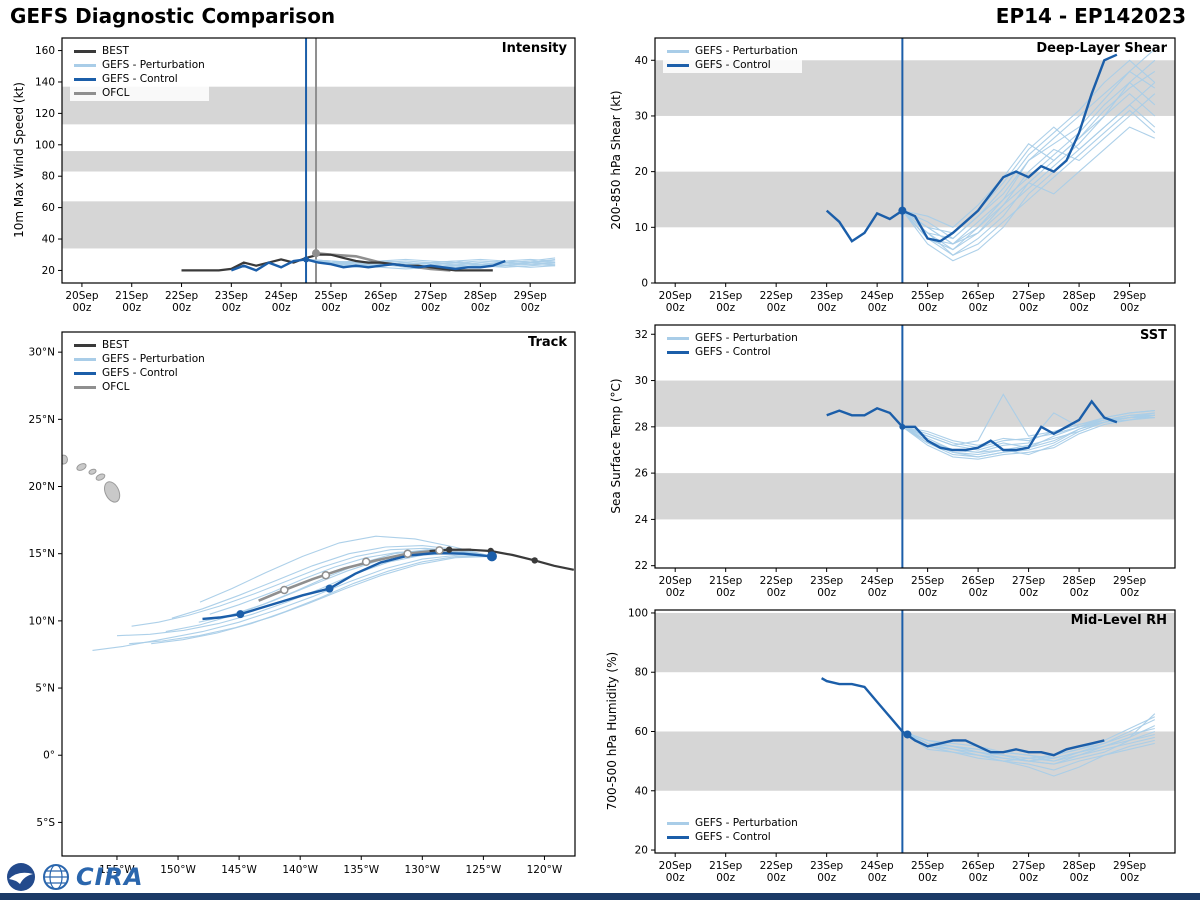 This screenshot has width=1200, height=900. Describe the element at coordinates (732, 837) in the screenshot. I see `legend-row-control: GEFS - Control` at that location.